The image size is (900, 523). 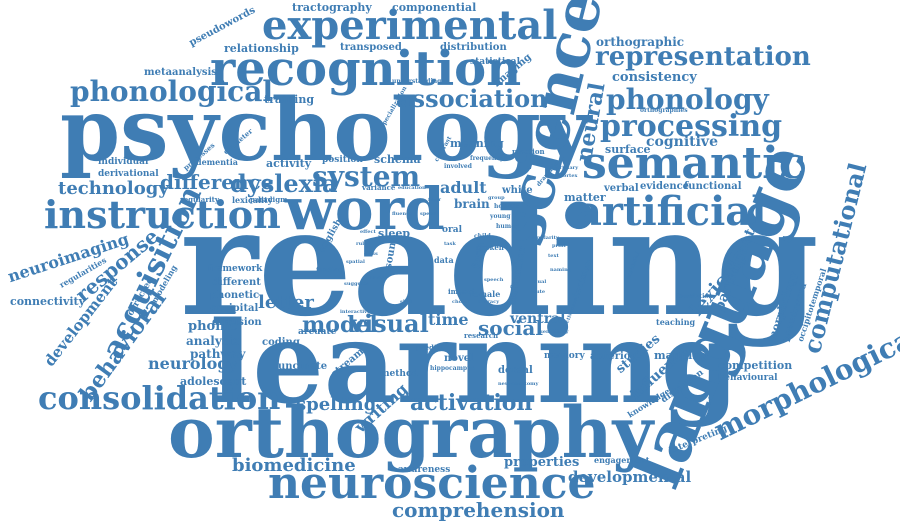 I want to click on word-experimental: experimental, so click(x=410, y=25).